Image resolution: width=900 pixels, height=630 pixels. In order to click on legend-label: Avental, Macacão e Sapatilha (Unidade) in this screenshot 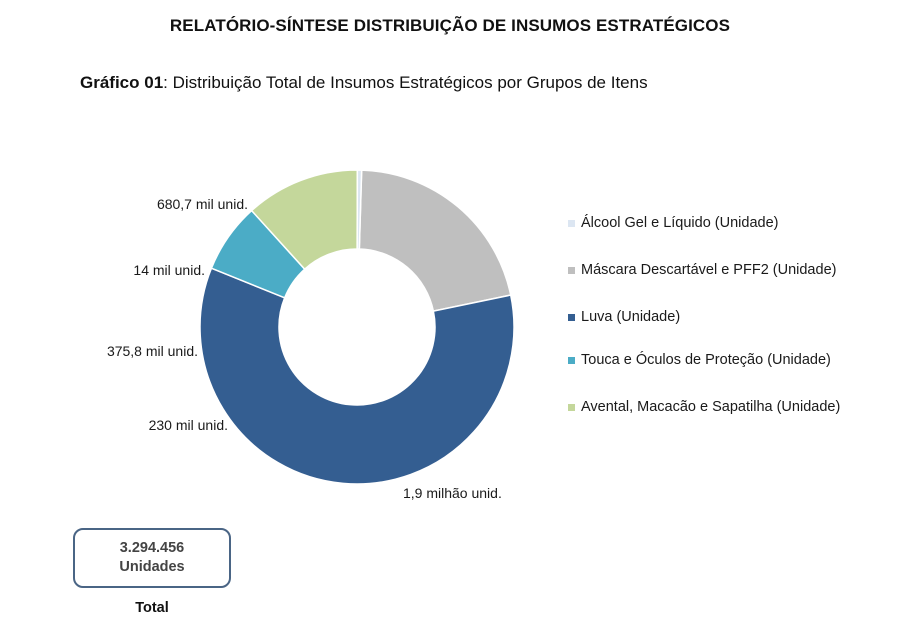, I will do `click(711, 407)`.